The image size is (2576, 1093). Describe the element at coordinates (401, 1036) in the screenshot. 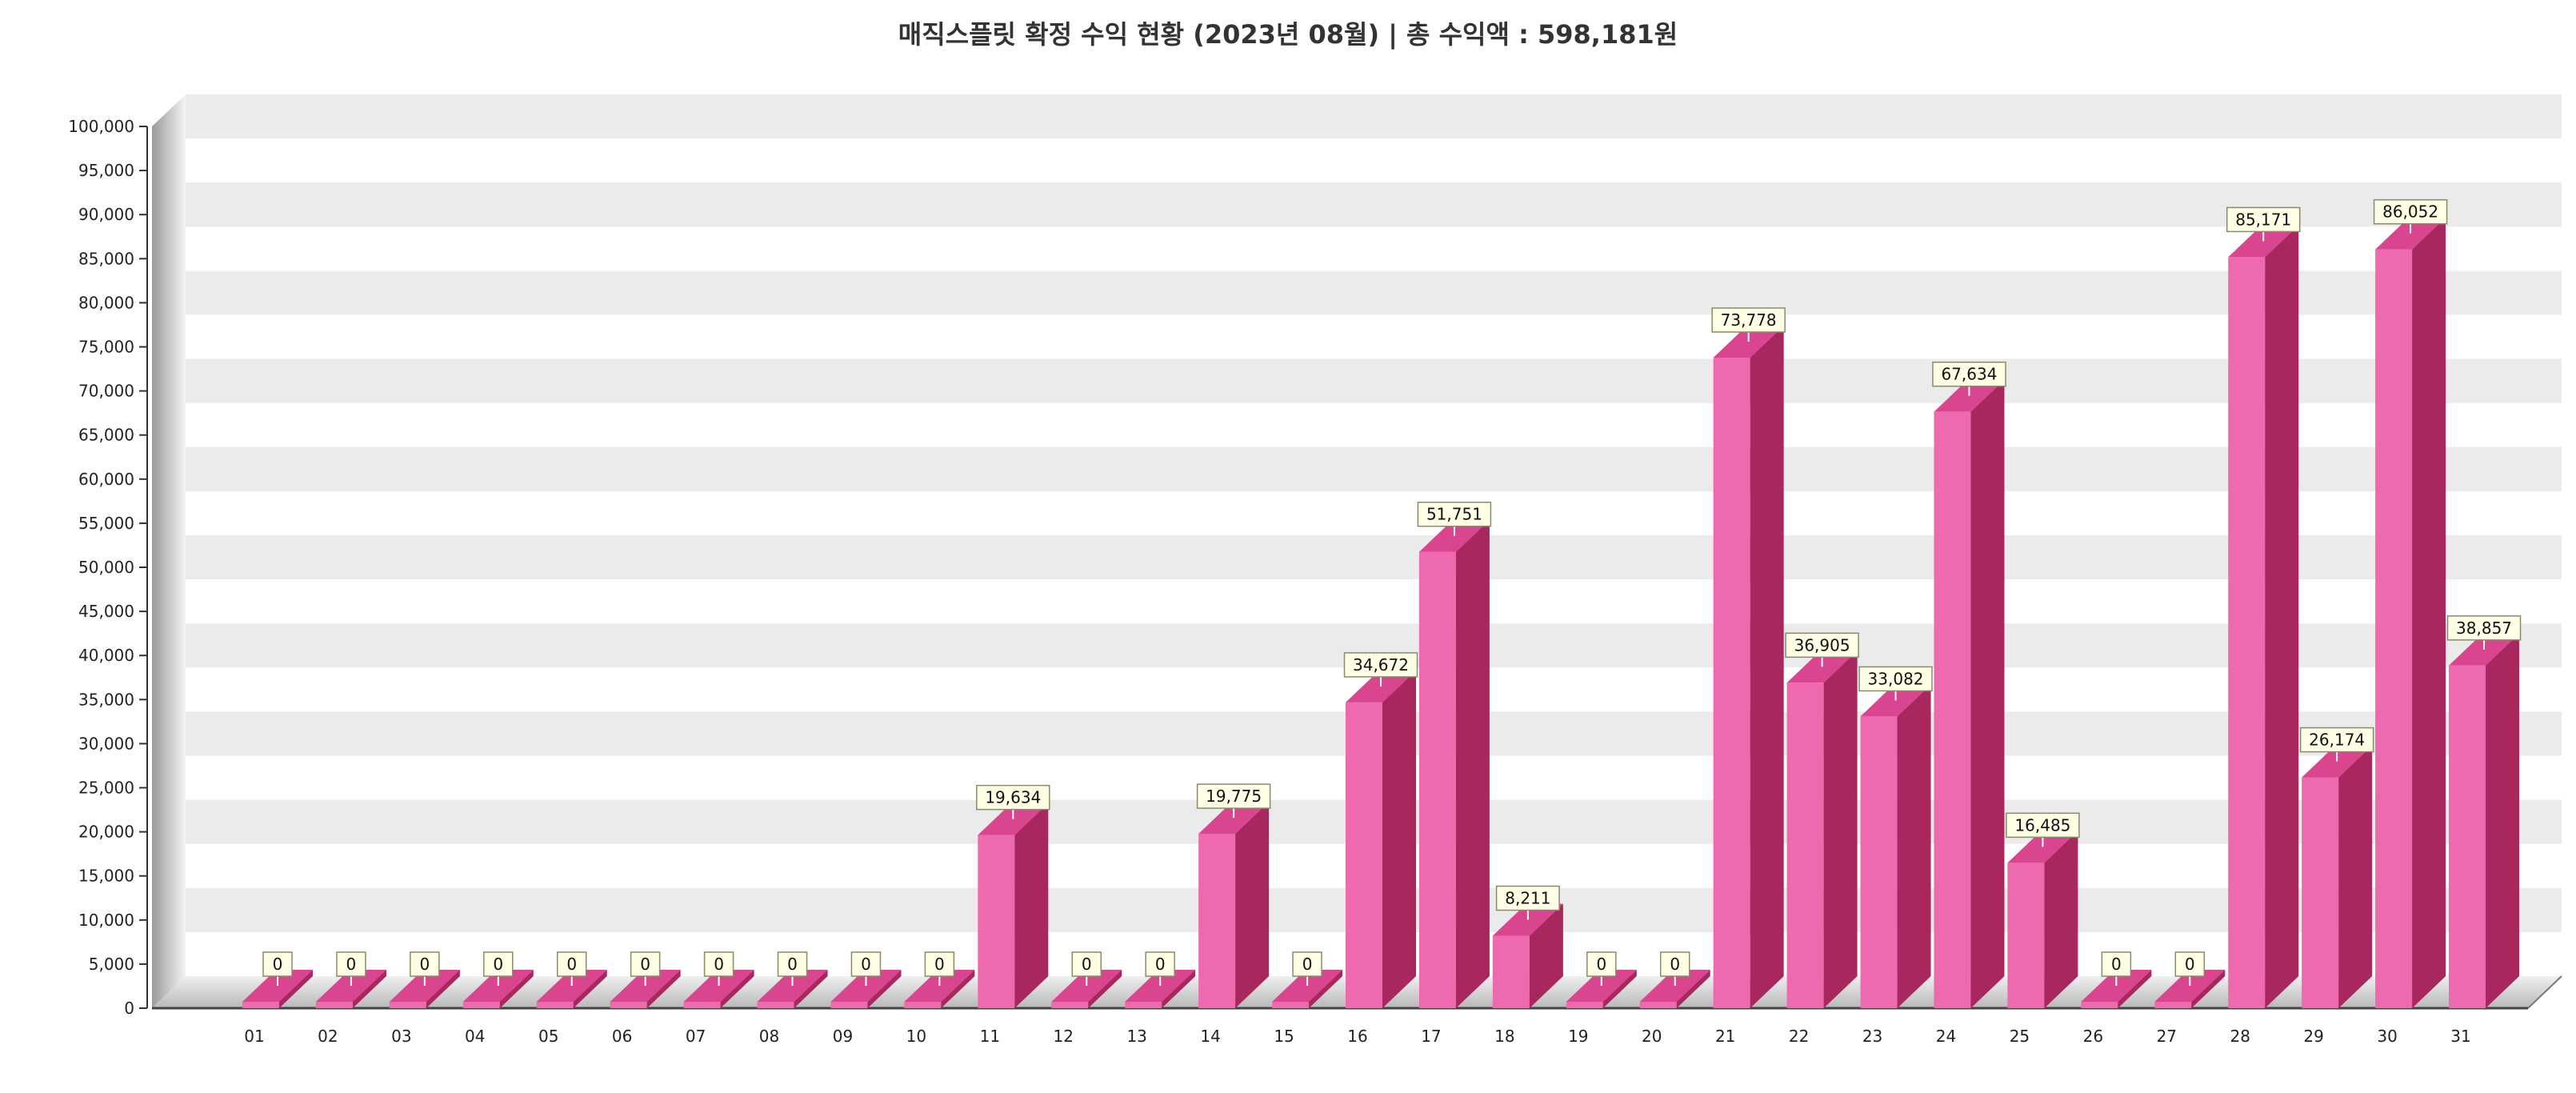

I see `x-tick-label: 03` at that location.